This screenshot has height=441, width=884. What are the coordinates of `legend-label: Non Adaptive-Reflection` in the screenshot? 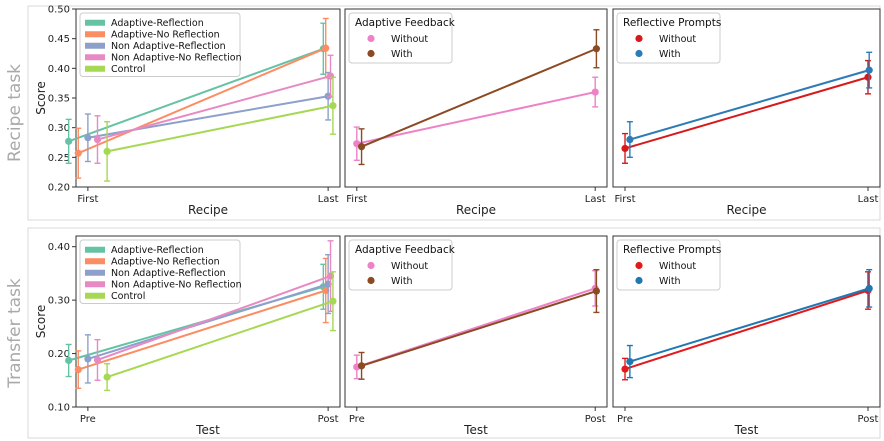 It's located at (168, 46).